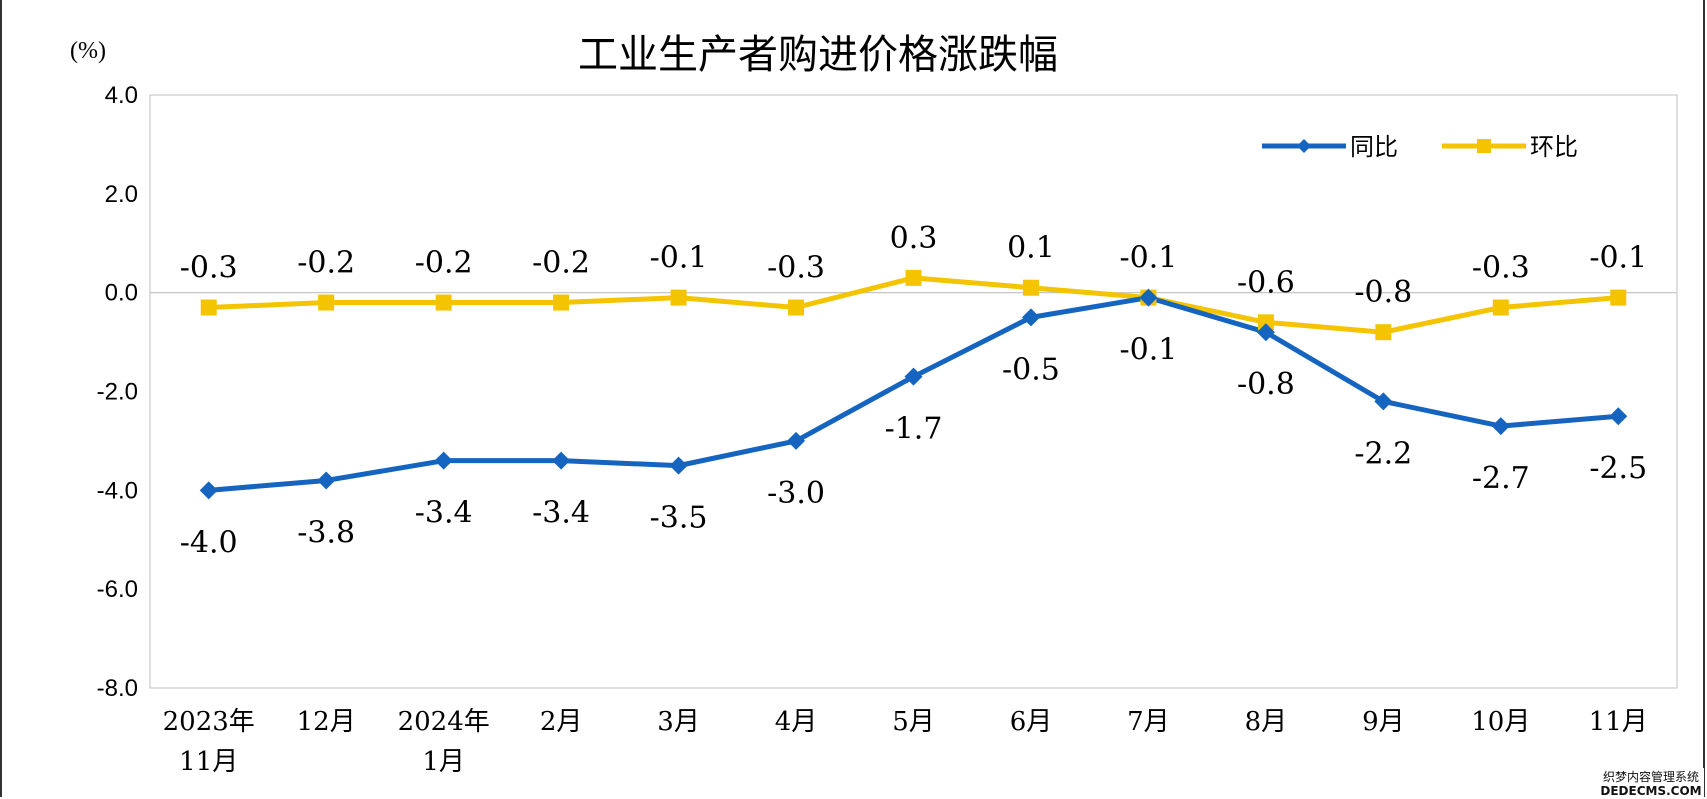 Image resolution: width=1707 pixels, height=799 pixels. What do you see at coordinates (121, 194) in the screenshot?
I see `y-tick-label: 2.0` at bounding box center [121, 194].